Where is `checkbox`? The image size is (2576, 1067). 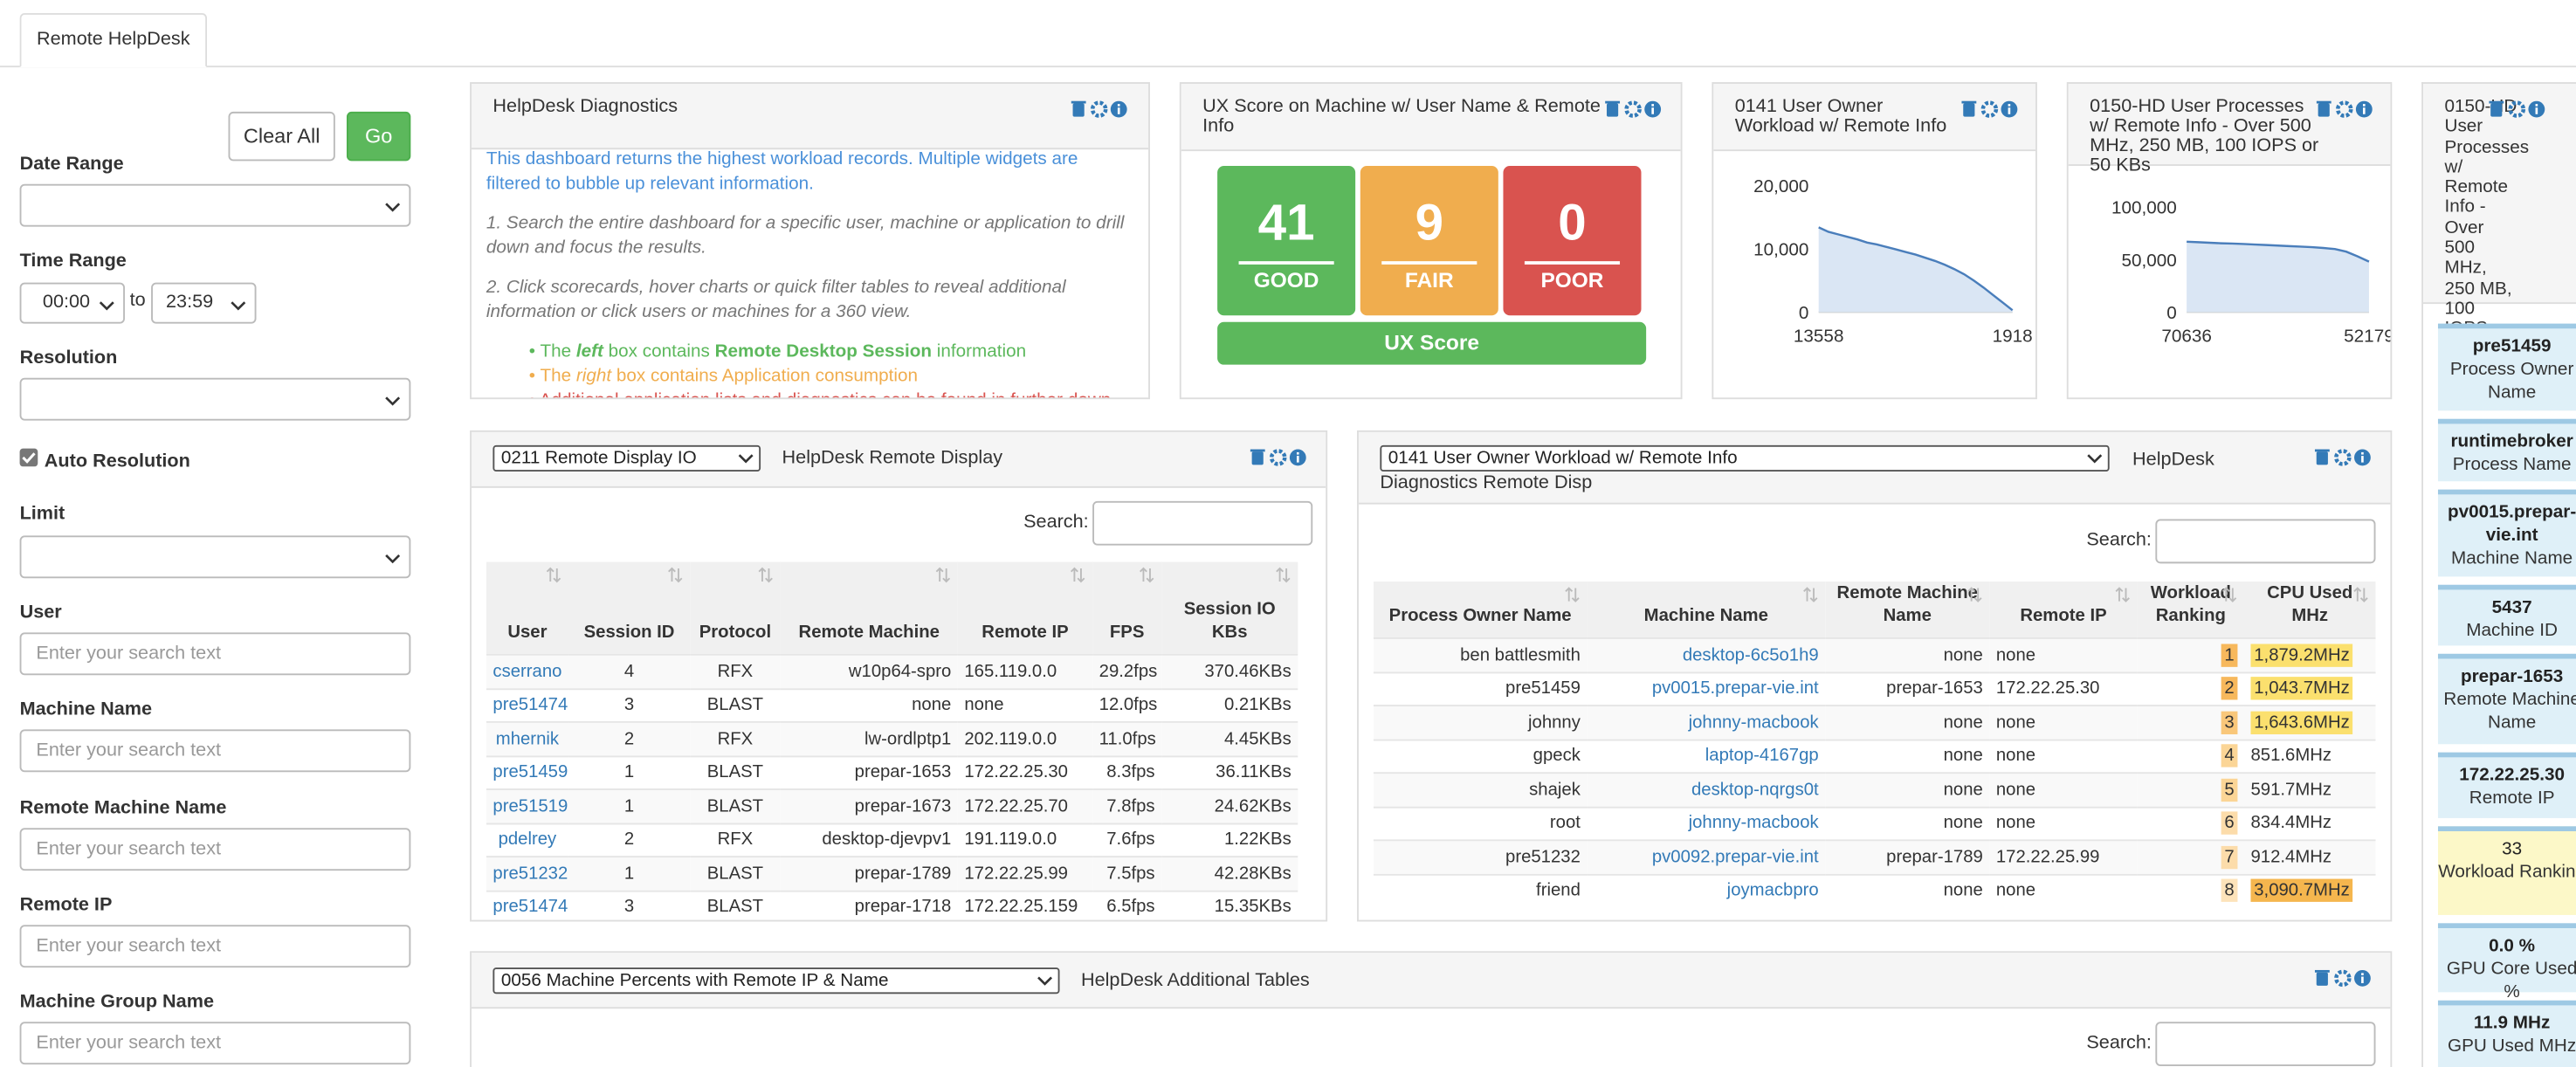
checkbox is located at coordinates (28, 457).